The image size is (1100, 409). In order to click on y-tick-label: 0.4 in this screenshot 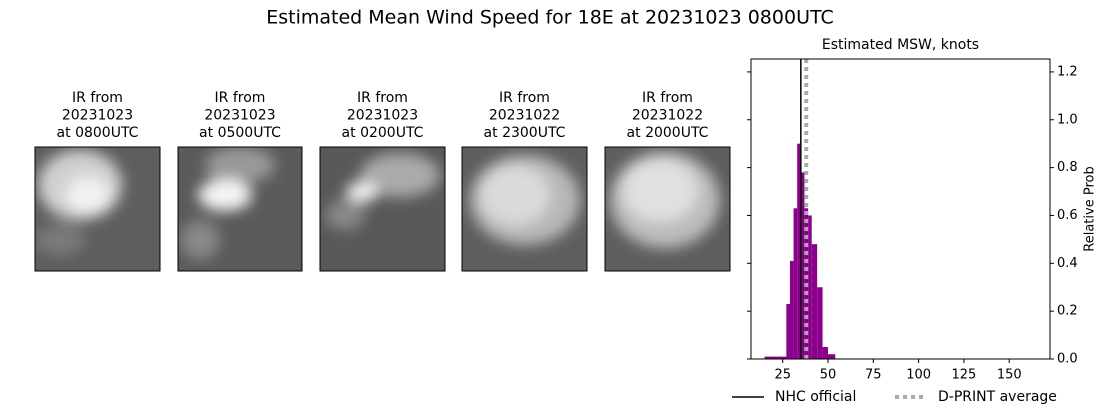, I will do `click(1067, 263)`.